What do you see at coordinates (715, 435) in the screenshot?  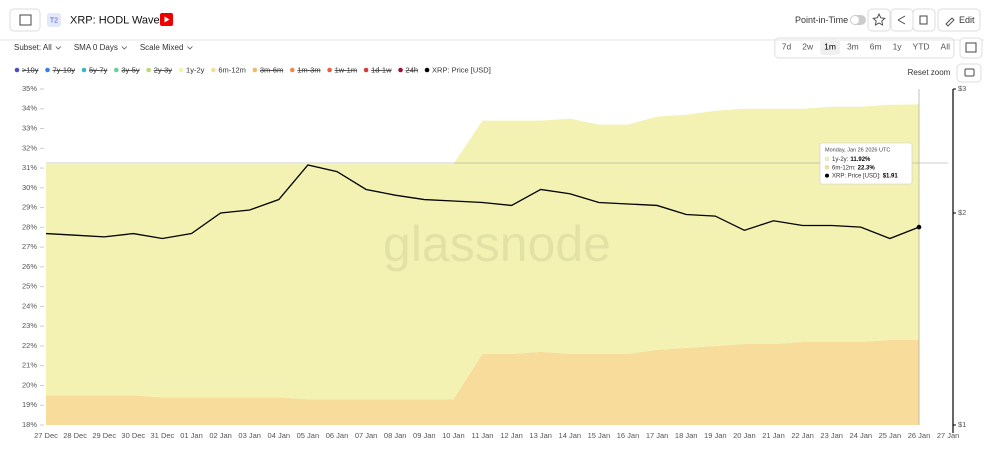 I see `x-tick-label: 19 Jan` at bounding box center [715, 435].